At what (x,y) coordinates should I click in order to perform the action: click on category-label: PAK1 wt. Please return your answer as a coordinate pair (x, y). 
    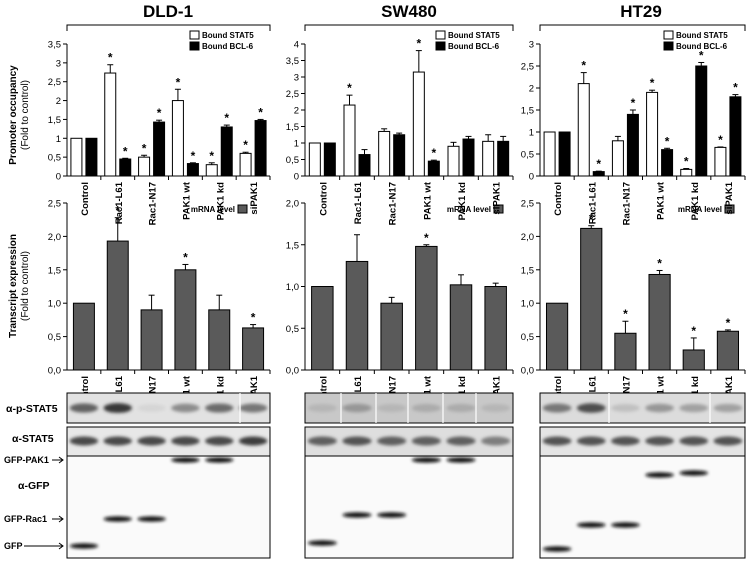
    Looking at the image, I should click on (661, 200).